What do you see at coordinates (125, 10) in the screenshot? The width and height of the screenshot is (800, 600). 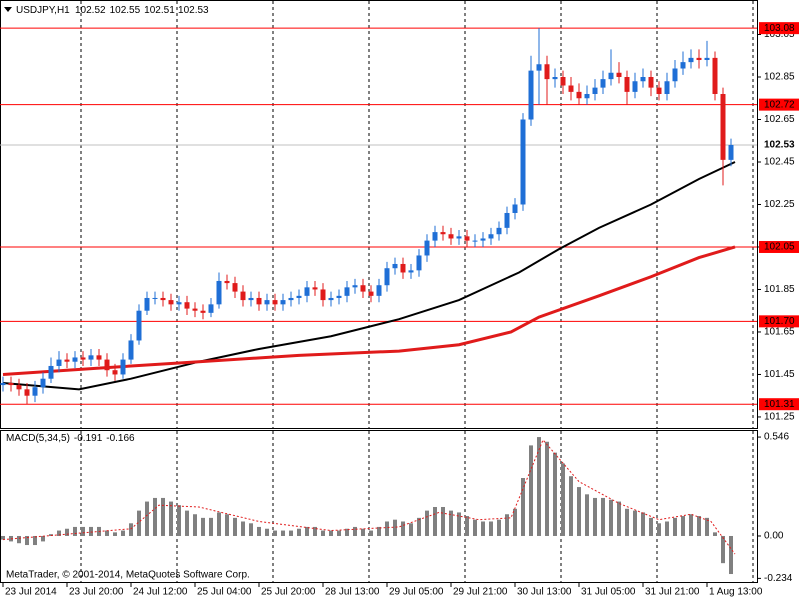 I see `header-high: 102.55` at bounding box center [125, 10].